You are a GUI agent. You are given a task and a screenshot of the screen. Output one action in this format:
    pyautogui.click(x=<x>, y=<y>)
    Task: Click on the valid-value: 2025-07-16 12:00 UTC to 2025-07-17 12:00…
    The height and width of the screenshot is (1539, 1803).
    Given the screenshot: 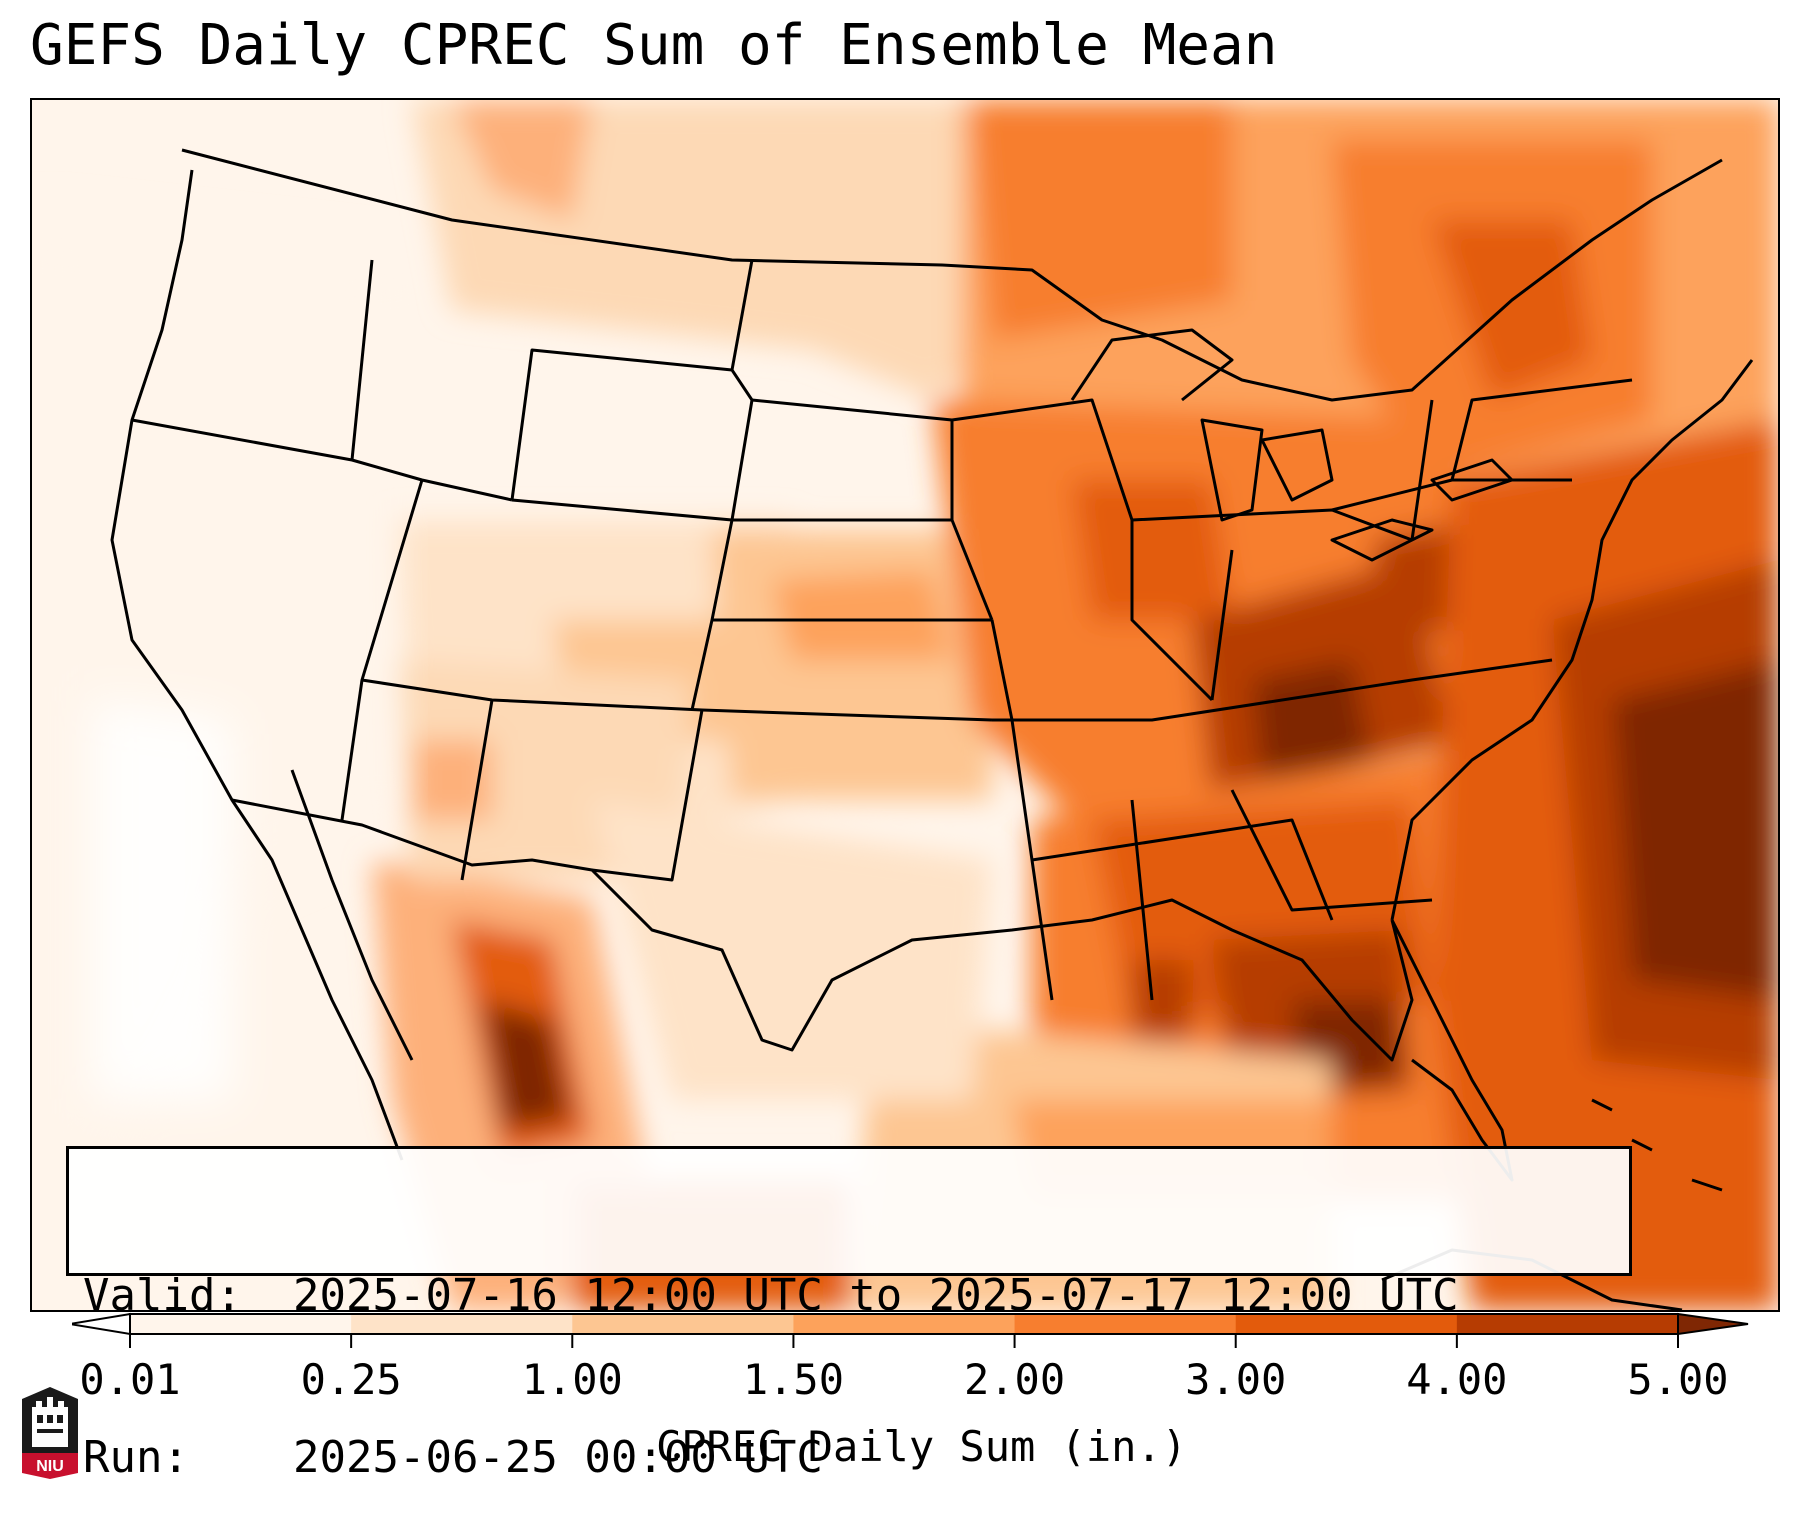 What is the action you would take?
    pyautogui.click(x=876, y=1295)
    